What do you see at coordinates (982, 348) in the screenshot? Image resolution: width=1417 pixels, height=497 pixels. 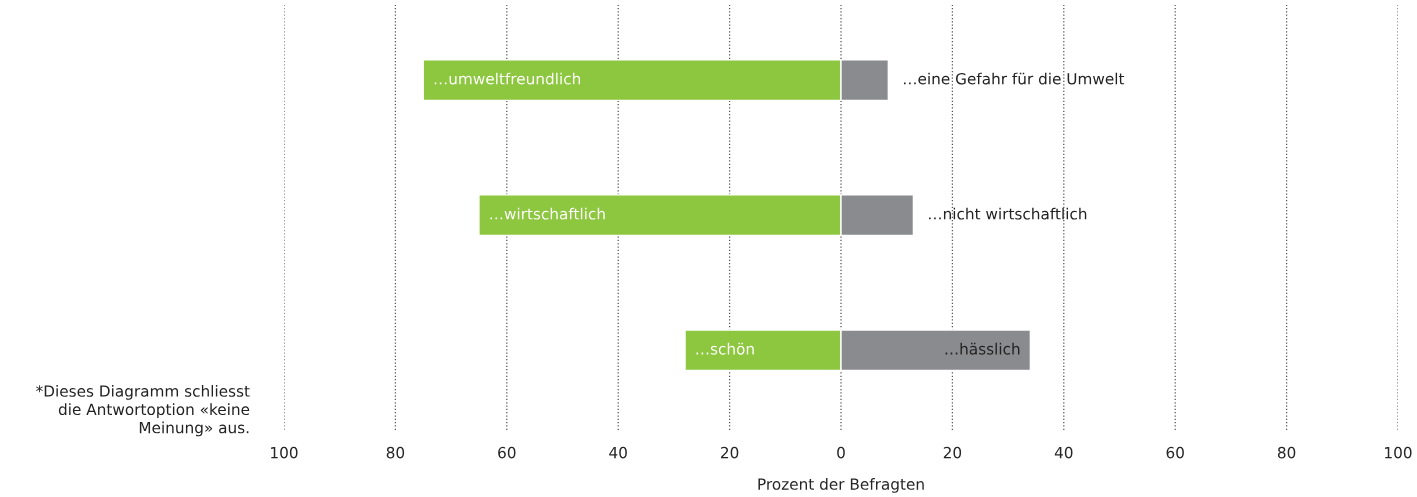 I see `annotation: …hässlich` at bounding box center [982, 348].